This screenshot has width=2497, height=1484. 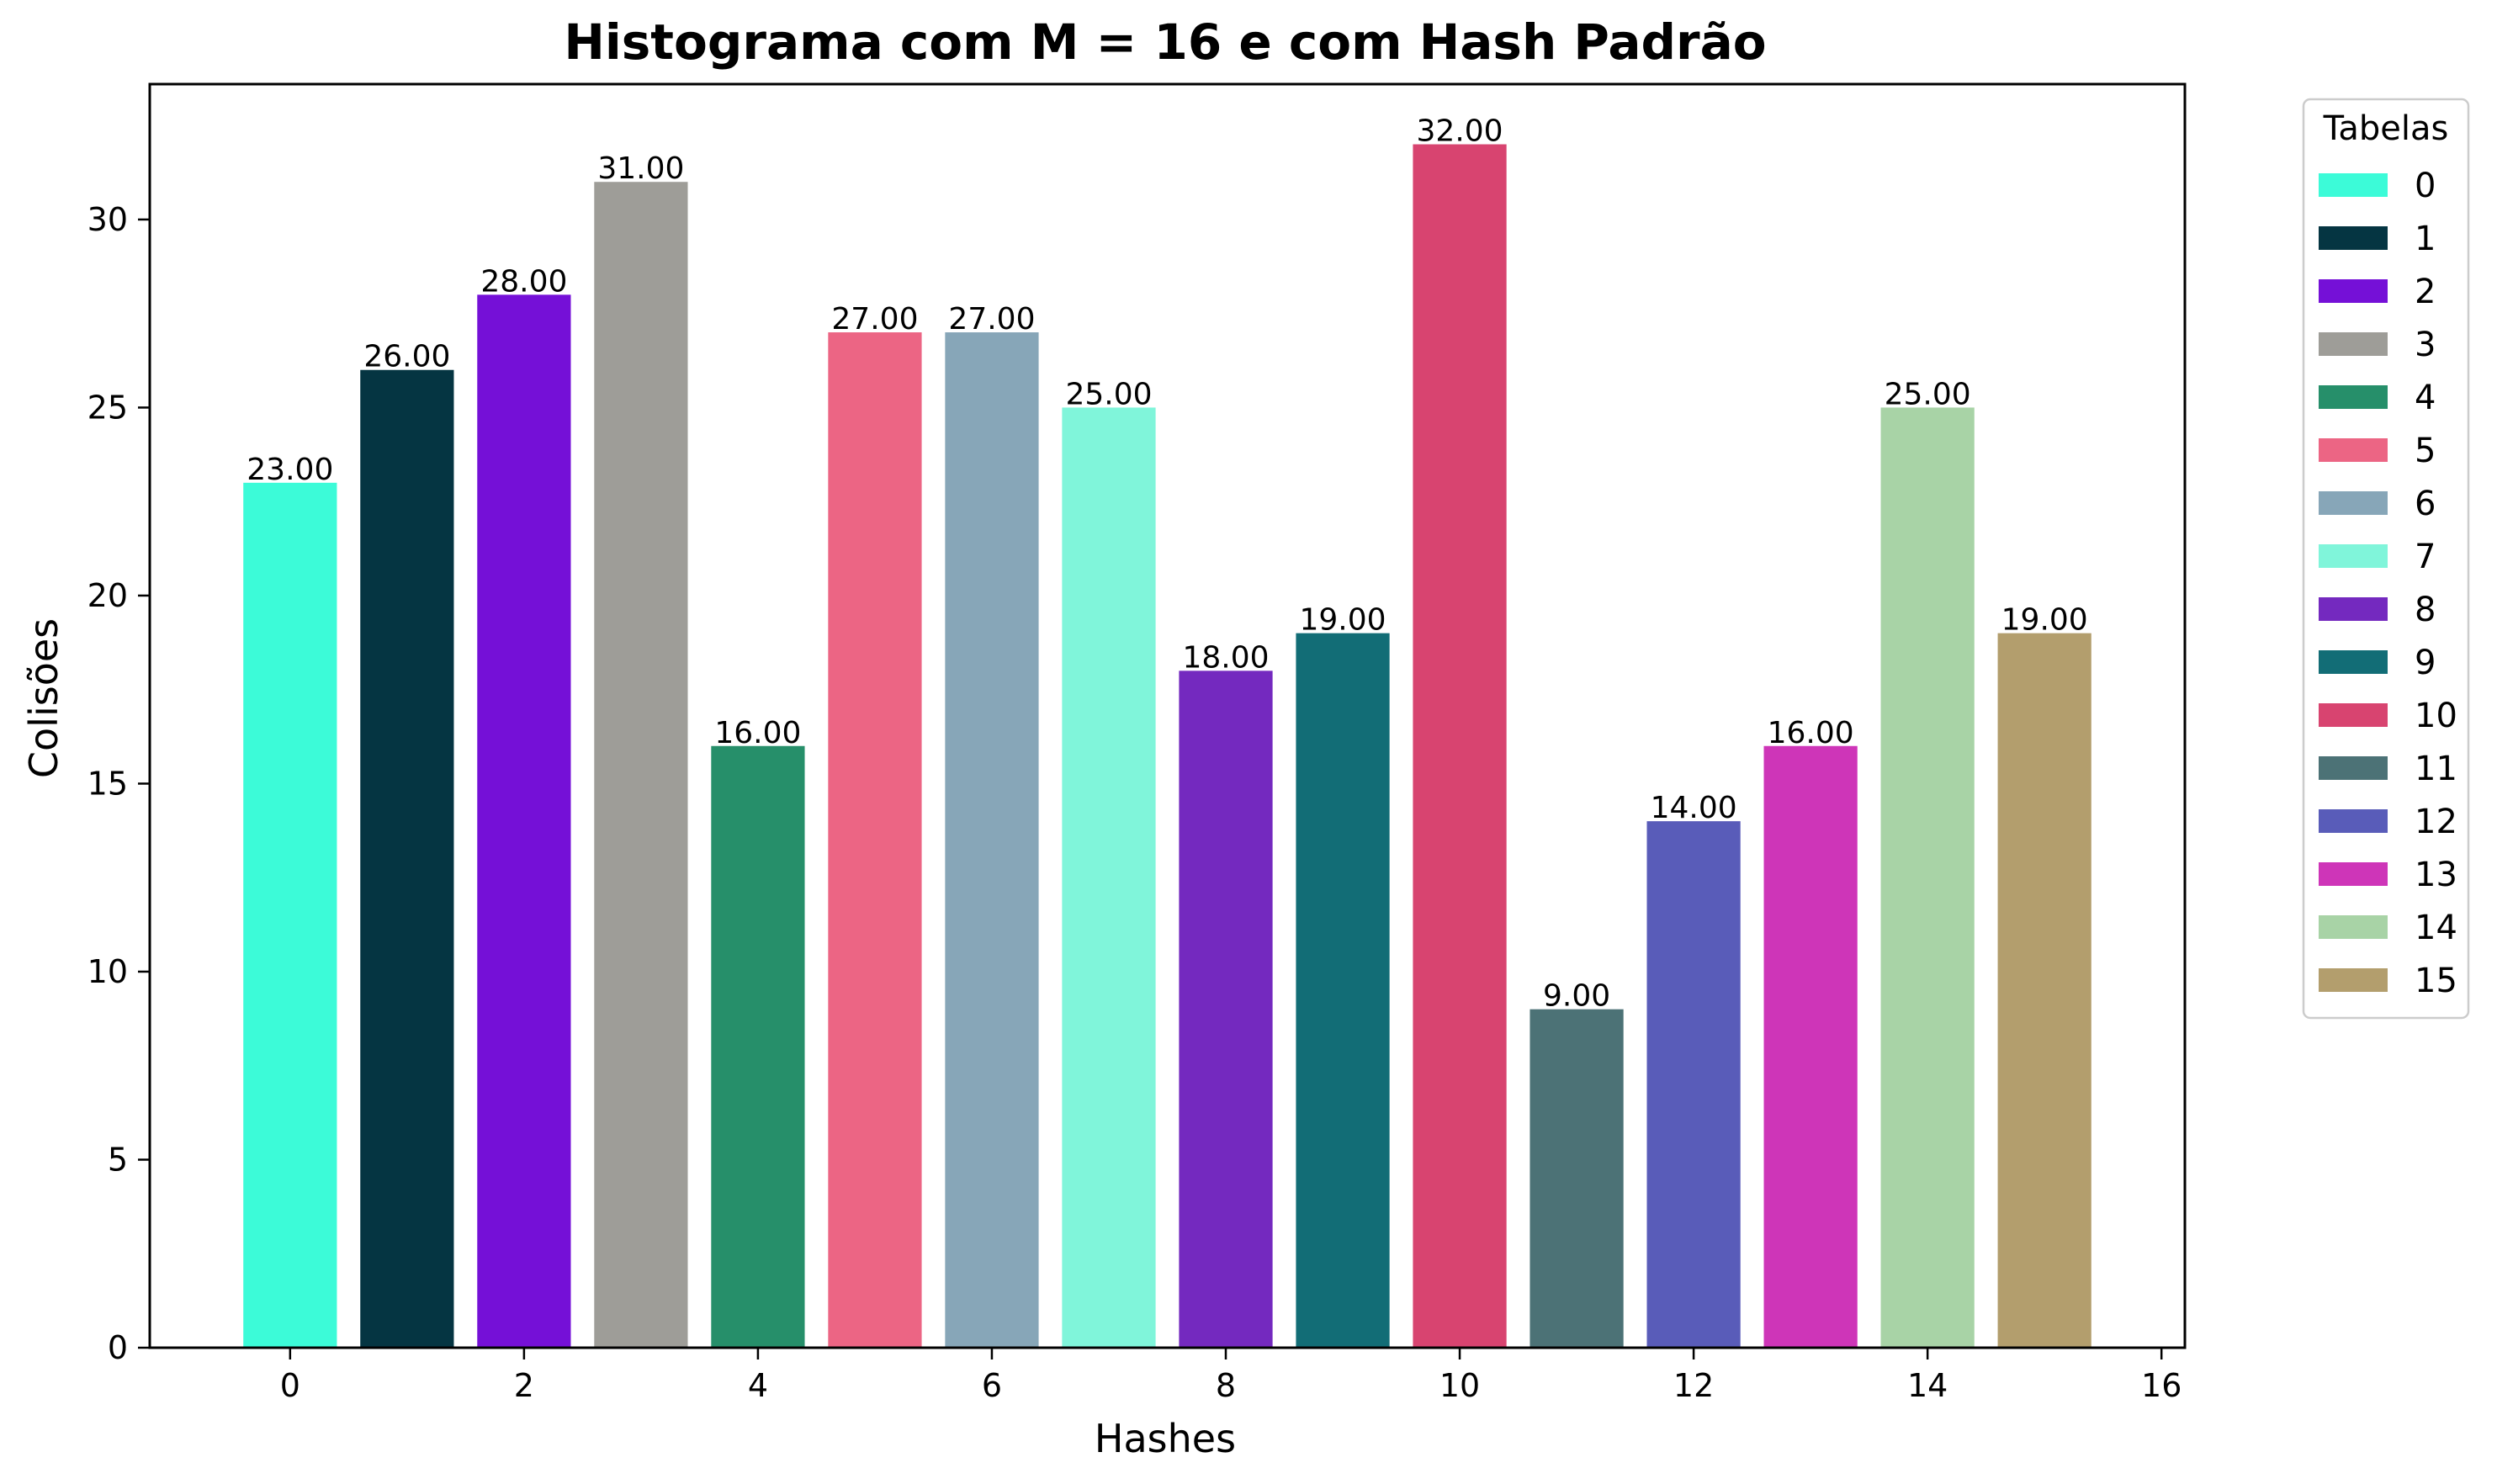 I want to click on y-tick-label: 0, so click(x=118, y=1347).